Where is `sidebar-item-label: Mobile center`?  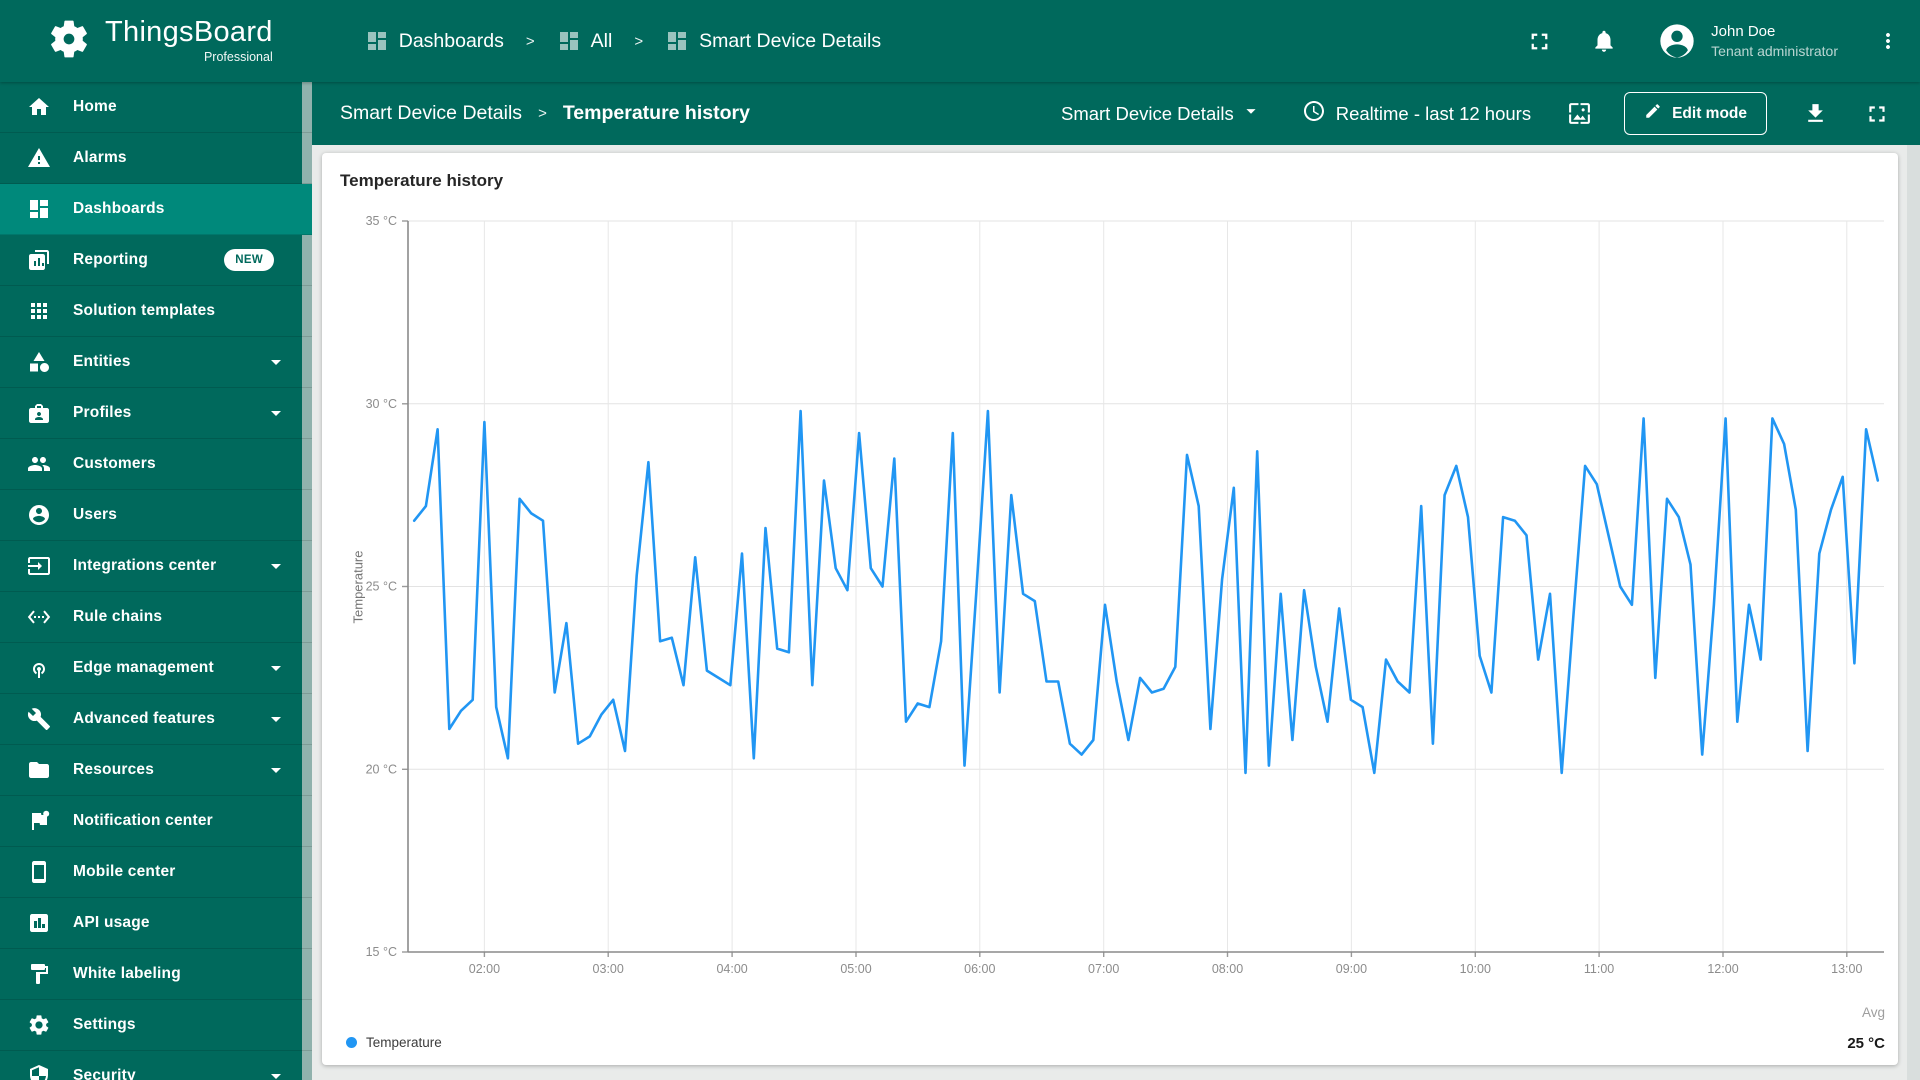 sidebar-item-label: Mobile center is located at coordinates (124, 871).